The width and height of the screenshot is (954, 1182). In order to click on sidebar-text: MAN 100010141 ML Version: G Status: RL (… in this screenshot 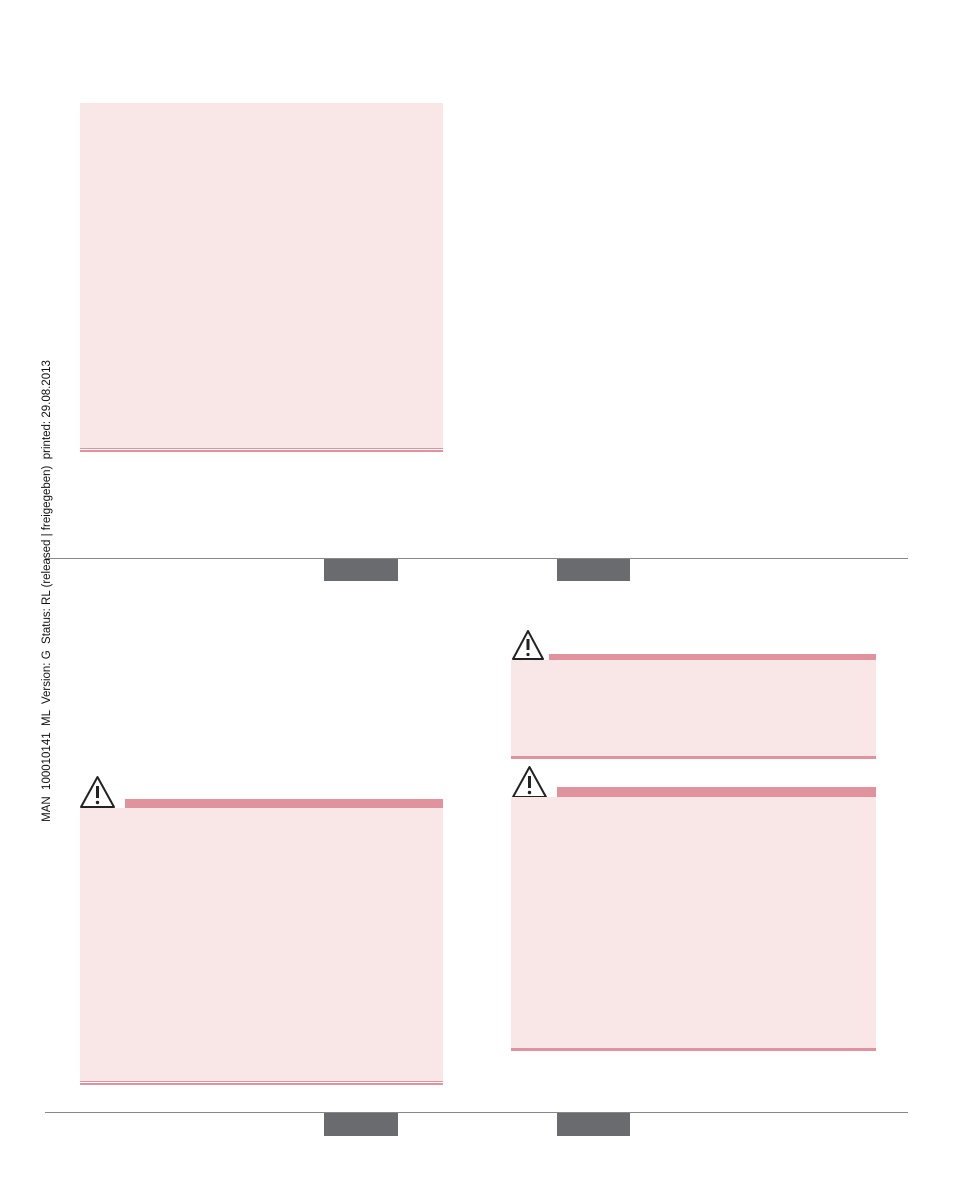, I will do `click(47, 591)`.